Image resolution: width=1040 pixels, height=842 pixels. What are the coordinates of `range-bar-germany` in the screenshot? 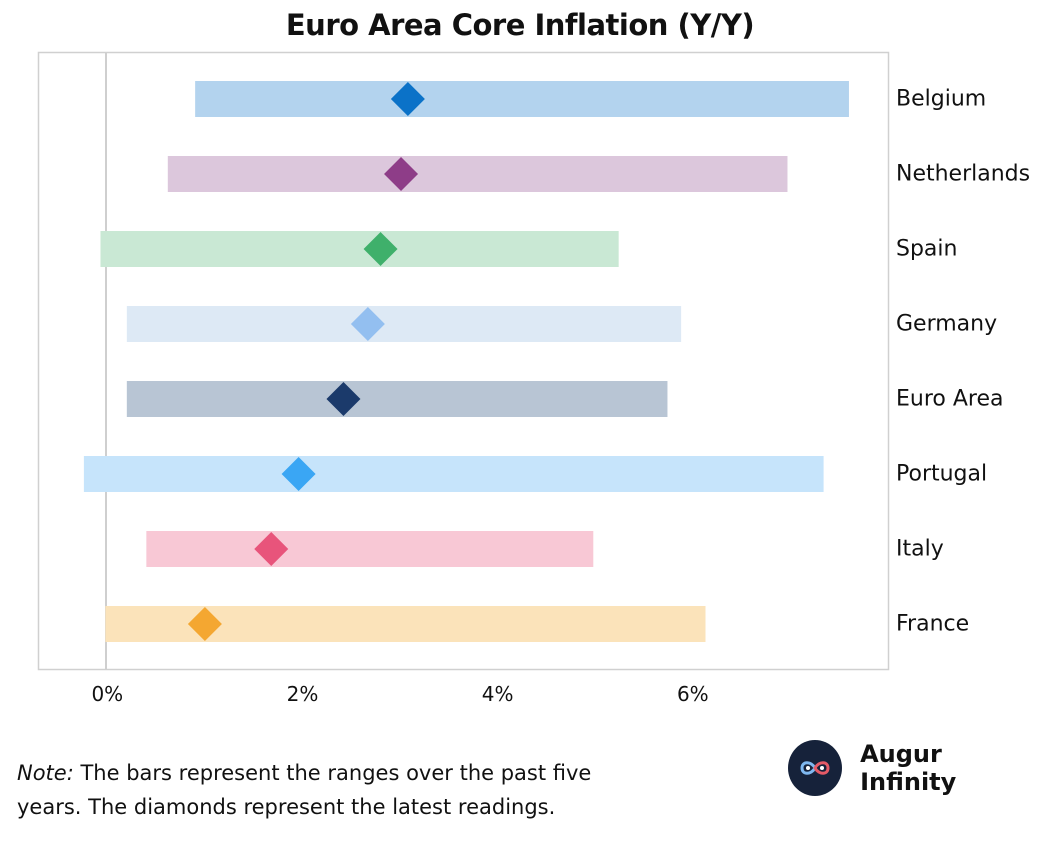 It's located at (404, 324).